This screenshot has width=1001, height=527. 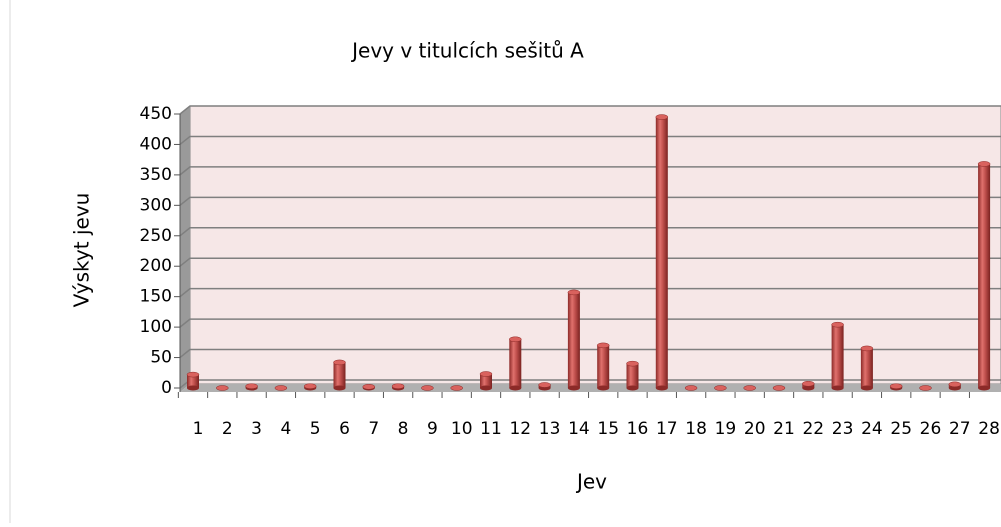 I want to click on x-tick-label: 23, so click(x=843, y=429).